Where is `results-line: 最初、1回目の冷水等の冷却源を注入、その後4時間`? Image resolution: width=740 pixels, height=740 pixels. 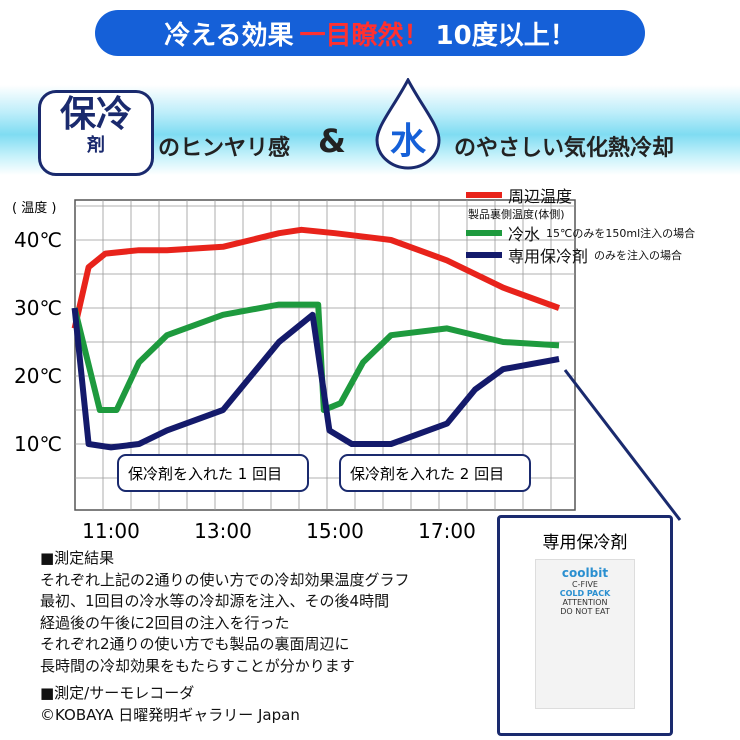 results-line: 最初、1回目の冷水等の冷却源を注入、その後4時間 is located at coordinates (215, 601).